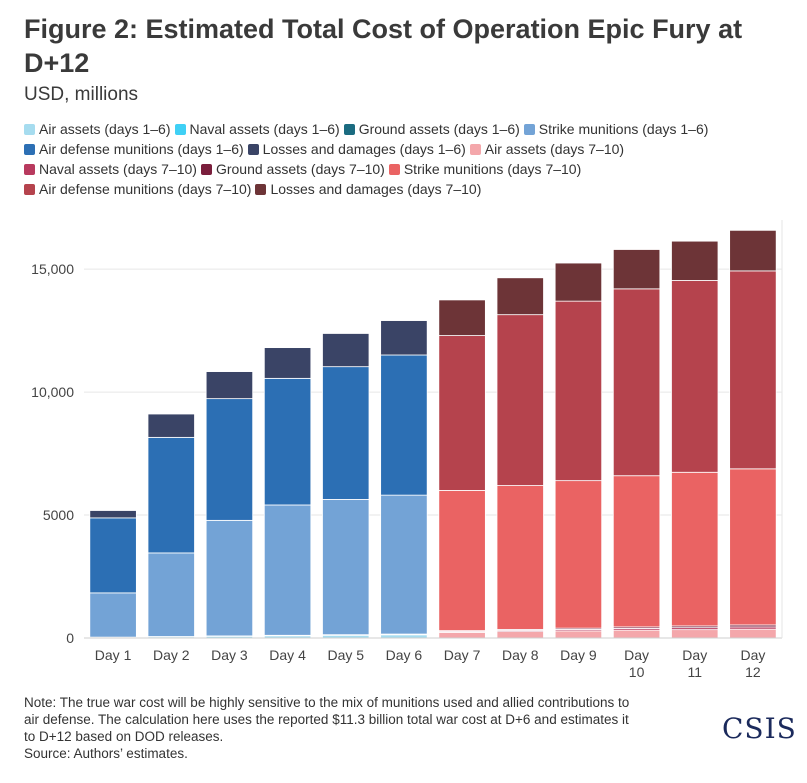 The width and height of the screenshot is (807, 783). Describe the element at coordinates (462, 655) in the screenshot. I see `x-tick-label: Day 7` at that location.